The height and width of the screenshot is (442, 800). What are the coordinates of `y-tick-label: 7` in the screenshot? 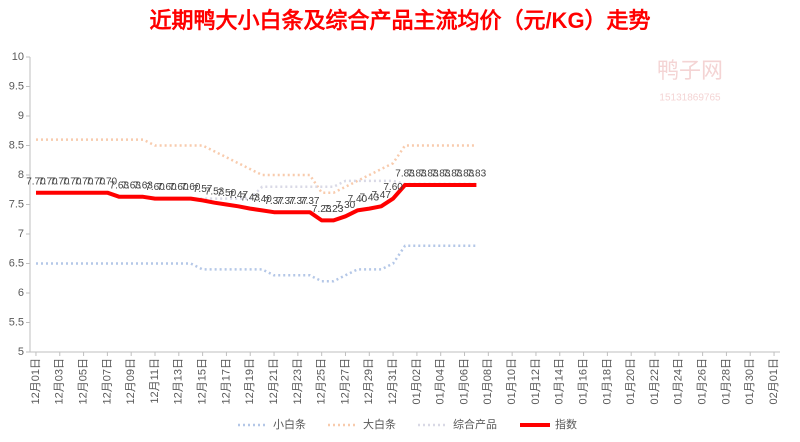 It's located at (21, 234).